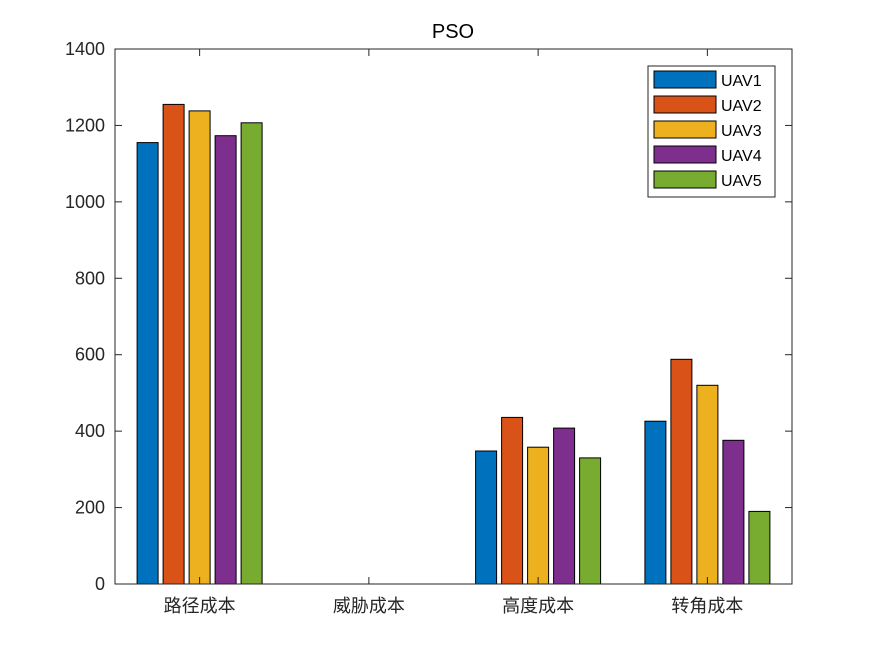 This screenshot has width=875, height=656. What do you see at coordinates (538, 606) in the screenshot?
I see `x-category-label: 高度成本` at bounding box center [538, 606].